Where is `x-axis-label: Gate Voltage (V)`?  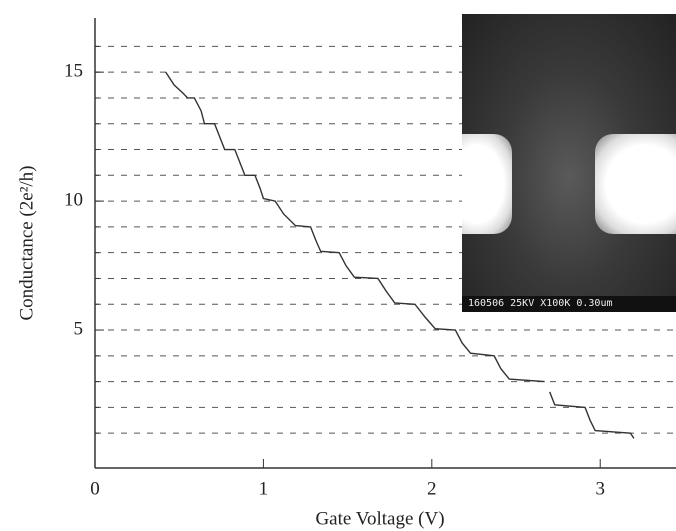 x-axis-label: Gate Voltage (V) is located at coordinates (379, 518).